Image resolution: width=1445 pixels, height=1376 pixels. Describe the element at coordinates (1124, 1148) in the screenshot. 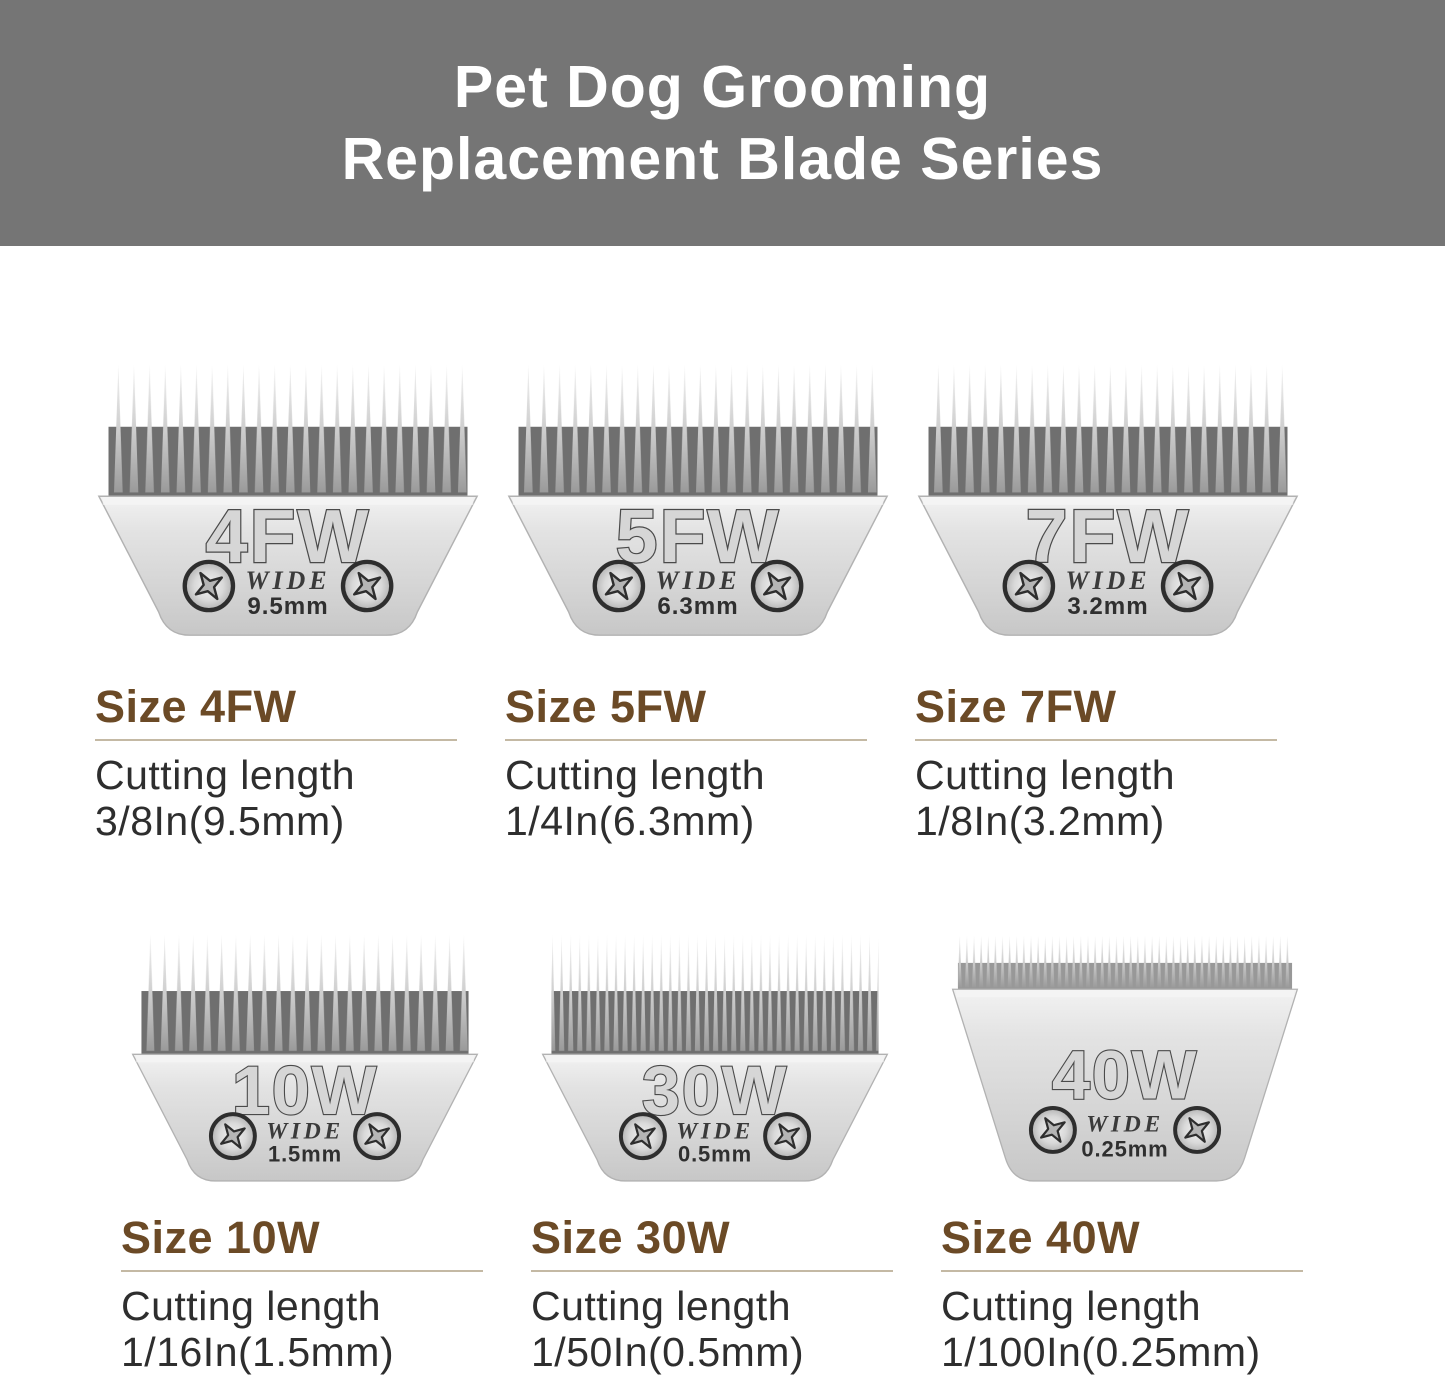

I see `blade-mm-engraving: 0.25mm` at that location.